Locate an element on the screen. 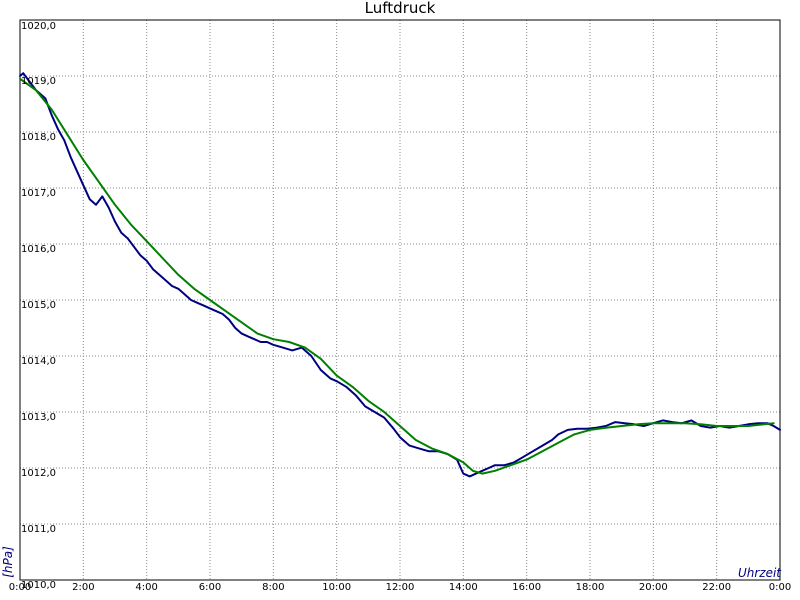 Image resolution: width=800 pixels, height=600 pixels. x-tick-label: 2:00 is located at coordinates (83, 587).